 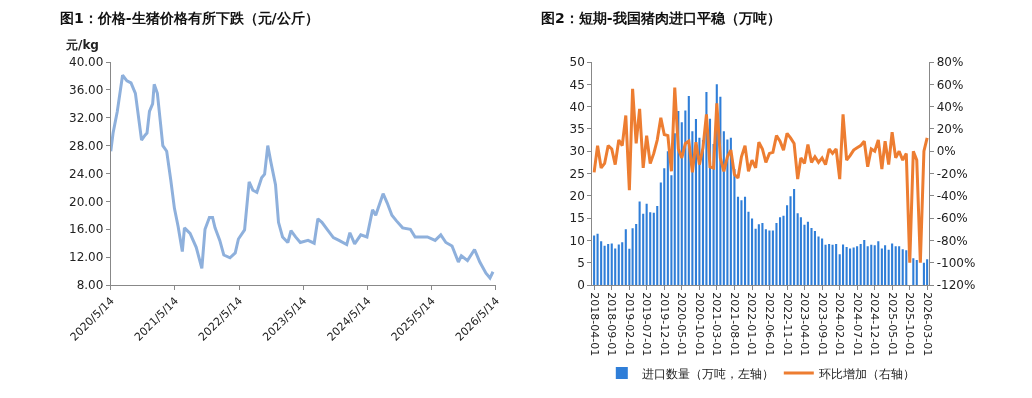 What do you see at coordinates (760, 175) in the screenshot?
I see `line-series` at bounding box center [760, 175].